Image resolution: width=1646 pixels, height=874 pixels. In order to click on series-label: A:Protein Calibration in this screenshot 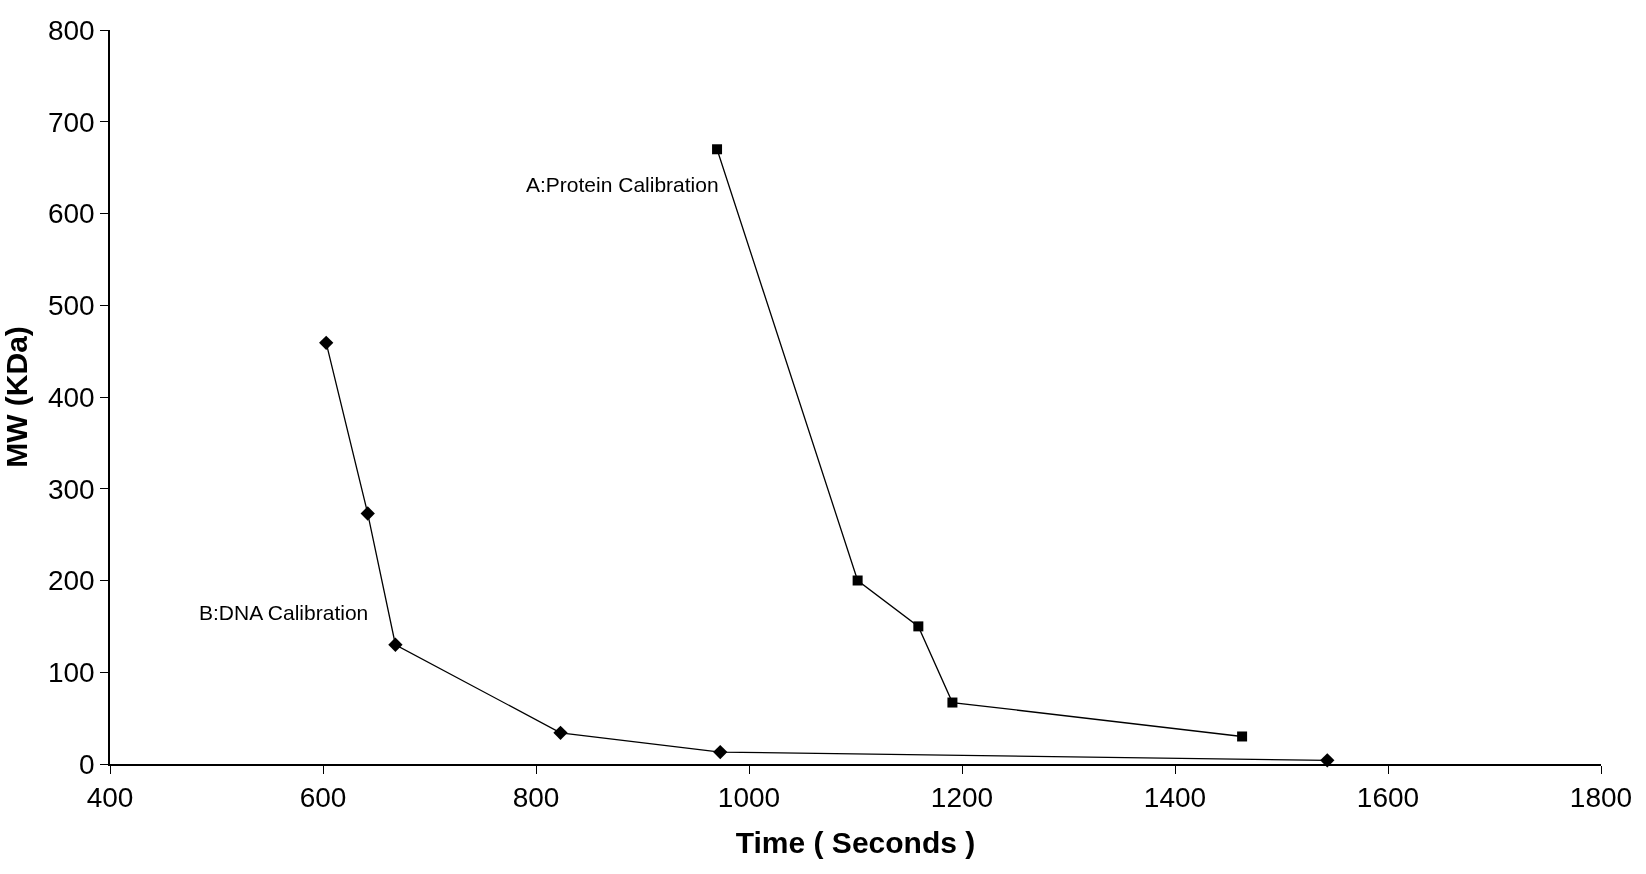, I will do `click(622, 184)`.